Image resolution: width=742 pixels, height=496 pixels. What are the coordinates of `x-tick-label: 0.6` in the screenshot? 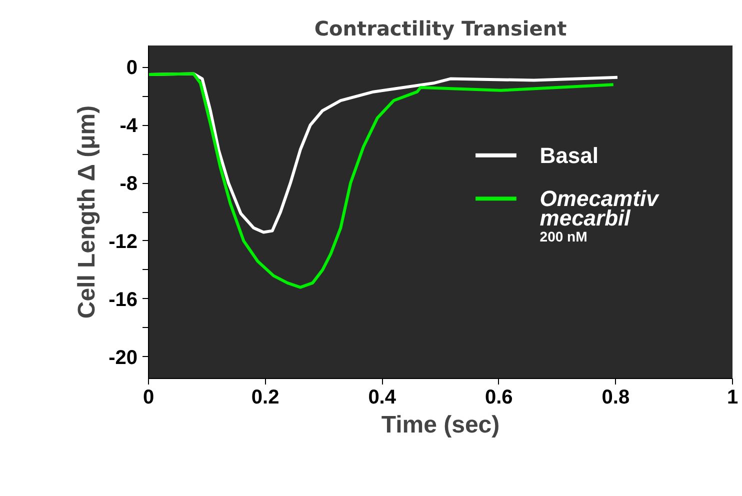 It's located at (499, 397).